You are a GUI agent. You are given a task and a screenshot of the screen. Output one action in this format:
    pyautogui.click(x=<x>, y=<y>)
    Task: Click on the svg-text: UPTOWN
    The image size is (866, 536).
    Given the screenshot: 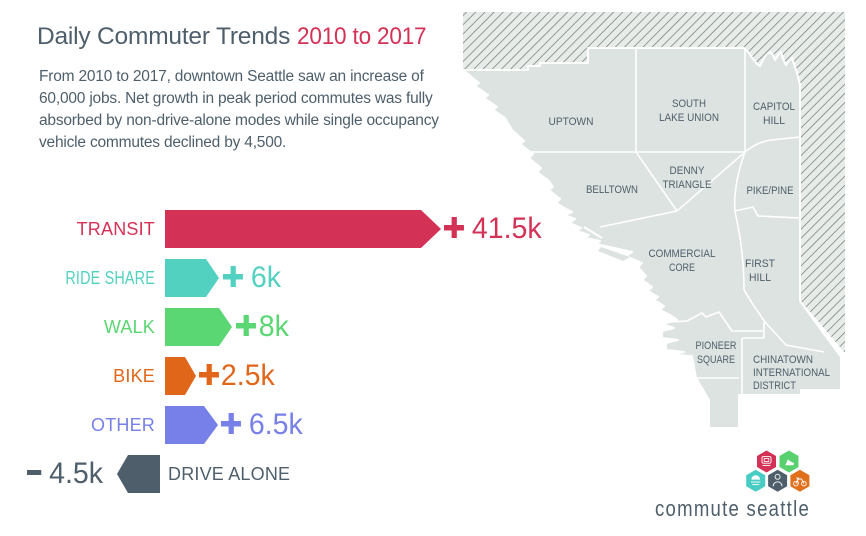 What is the action you would take?
    pyautogui.click(x=571, y=122)
    